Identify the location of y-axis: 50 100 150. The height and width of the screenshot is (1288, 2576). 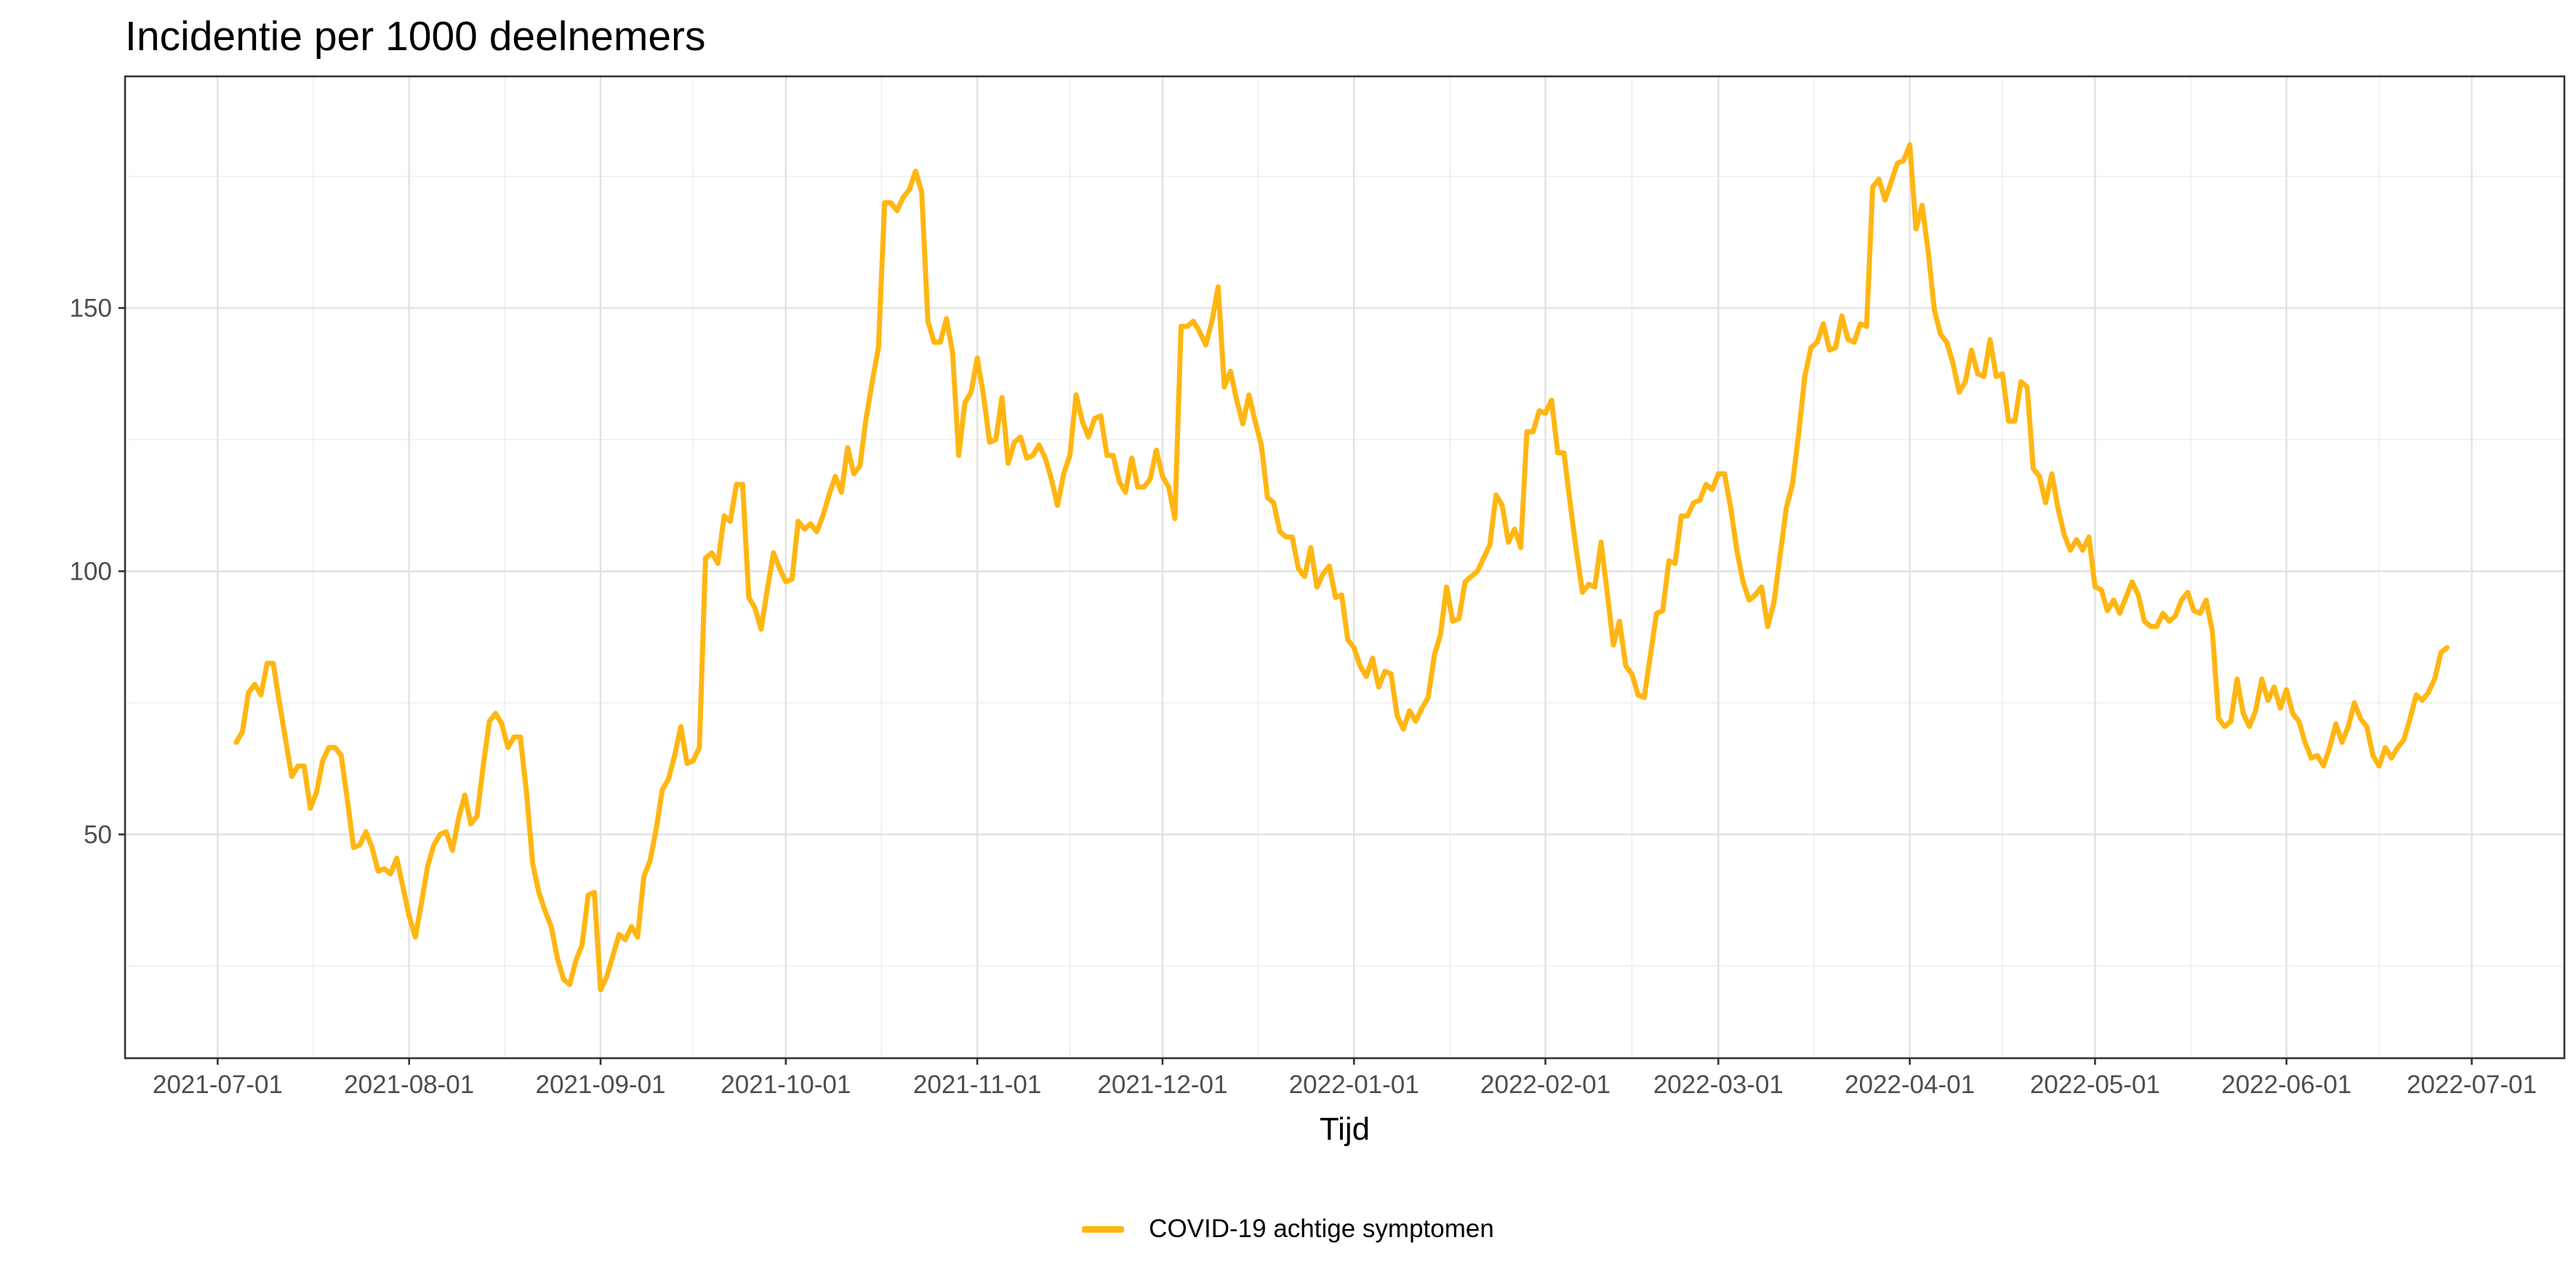
(97, 571).